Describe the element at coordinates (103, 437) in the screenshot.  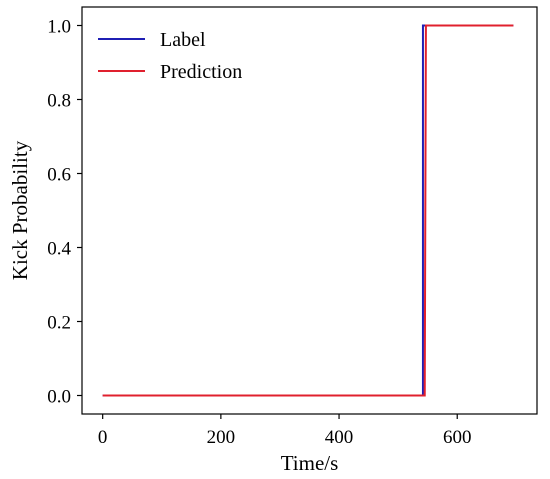
I see `x-tick-label: 0` at that location.